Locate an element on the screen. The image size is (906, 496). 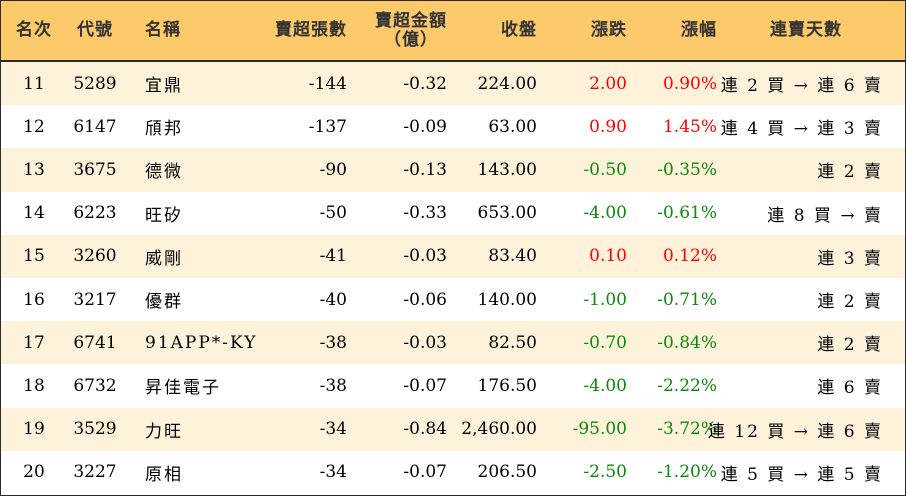
cell-rank: 14 is located at coordinates (34, 213).